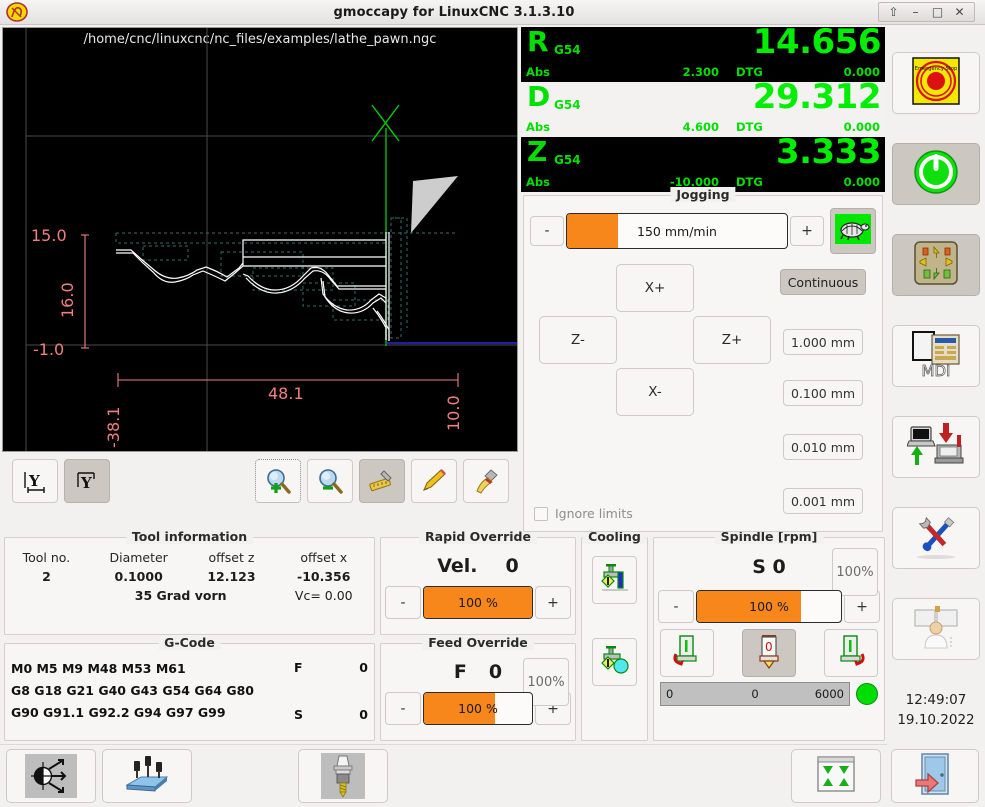 Image resolution: width=985 pixels, height=807 pixels. What do you see at coordinates (578, 340) in the screenshot?
I see `jog-z-minus-button: Z-` at bounding box center [578, 340].